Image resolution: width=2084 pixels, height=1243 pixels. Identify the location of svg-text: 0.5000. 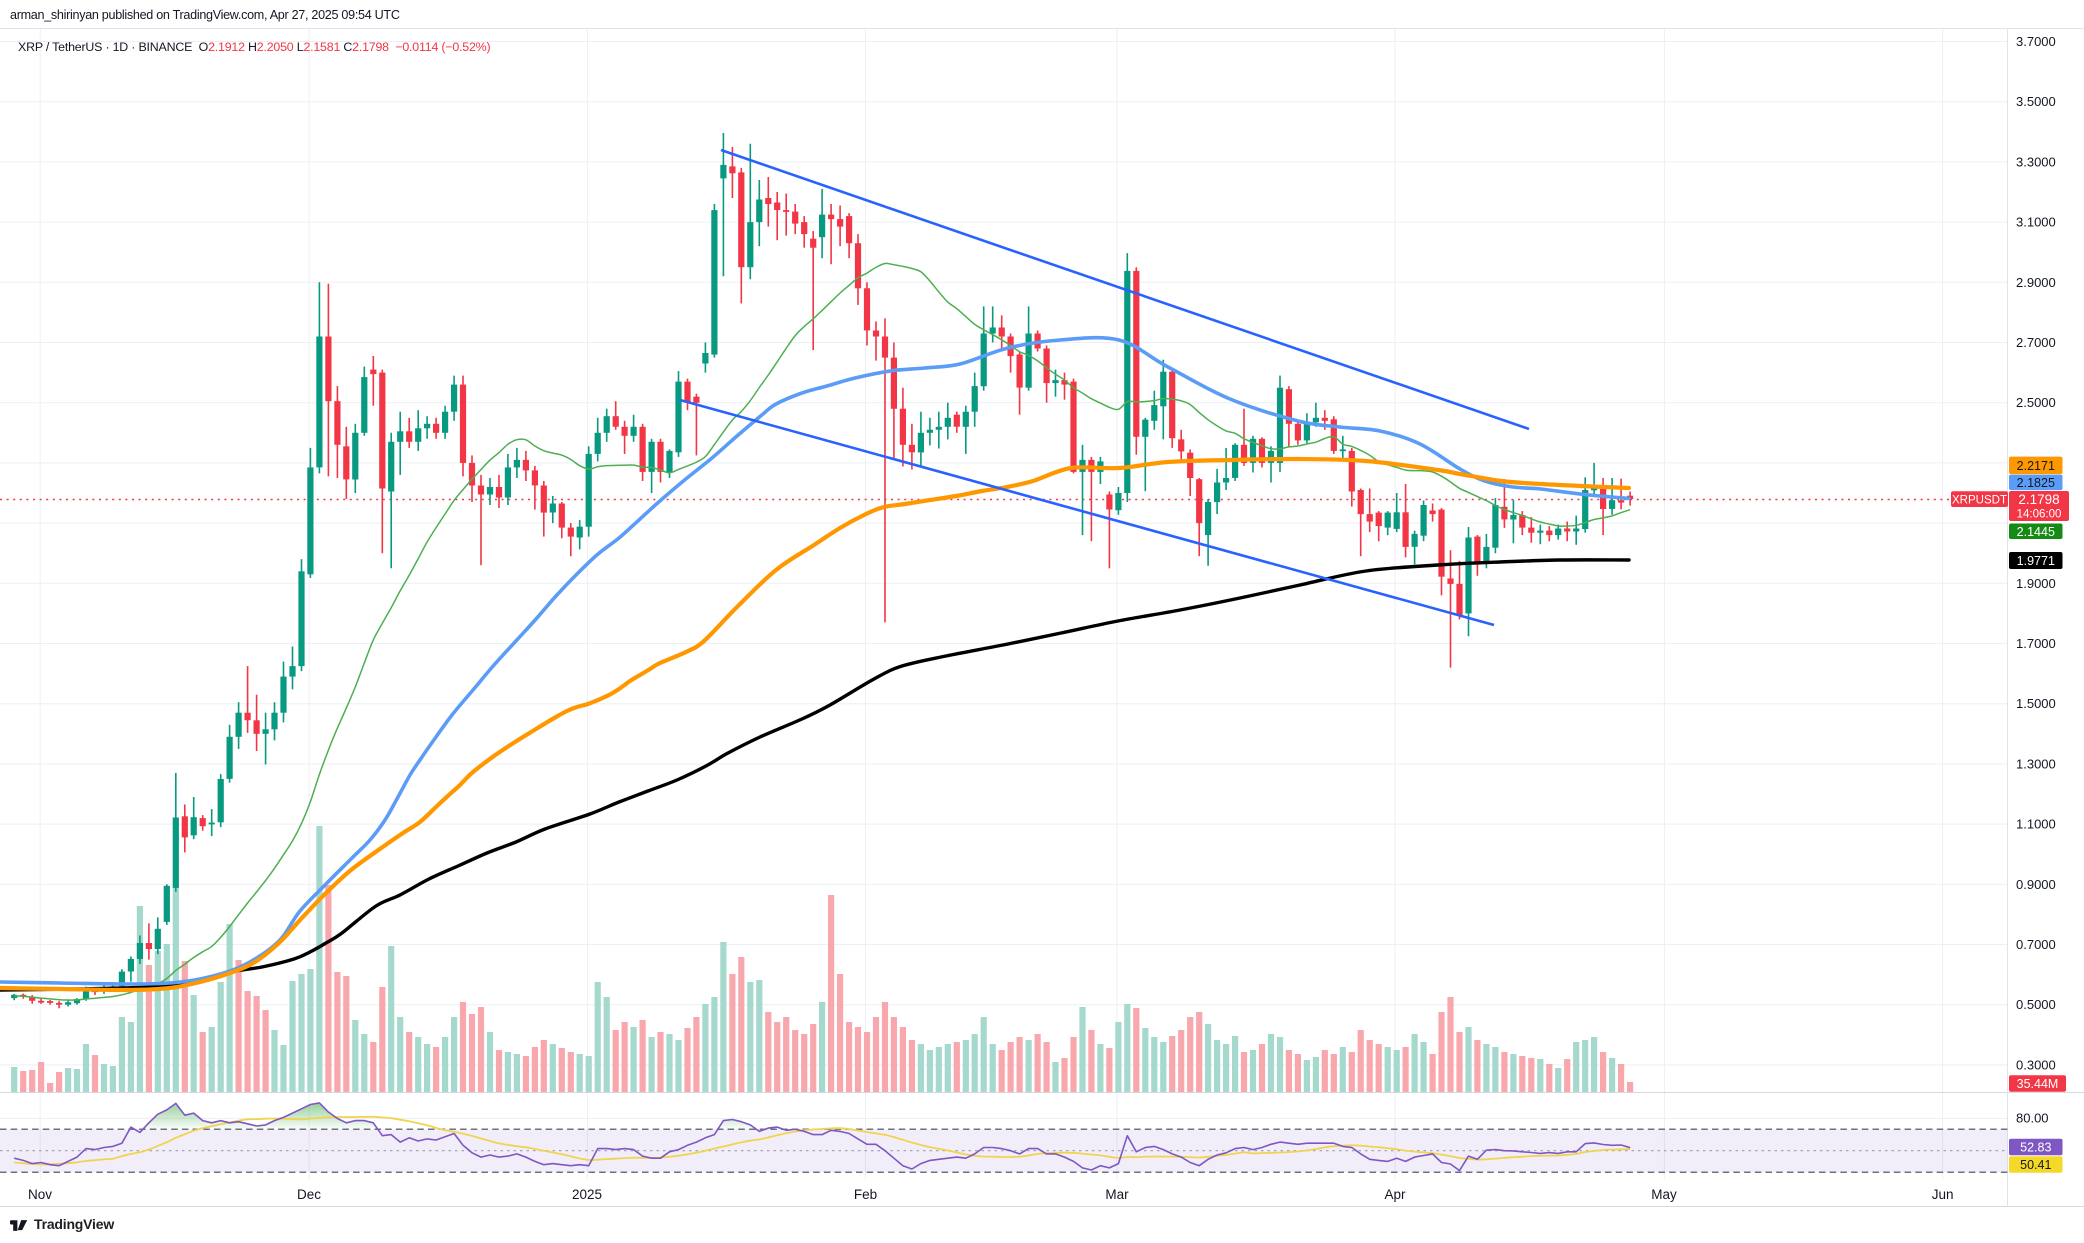
(2036, 1004).